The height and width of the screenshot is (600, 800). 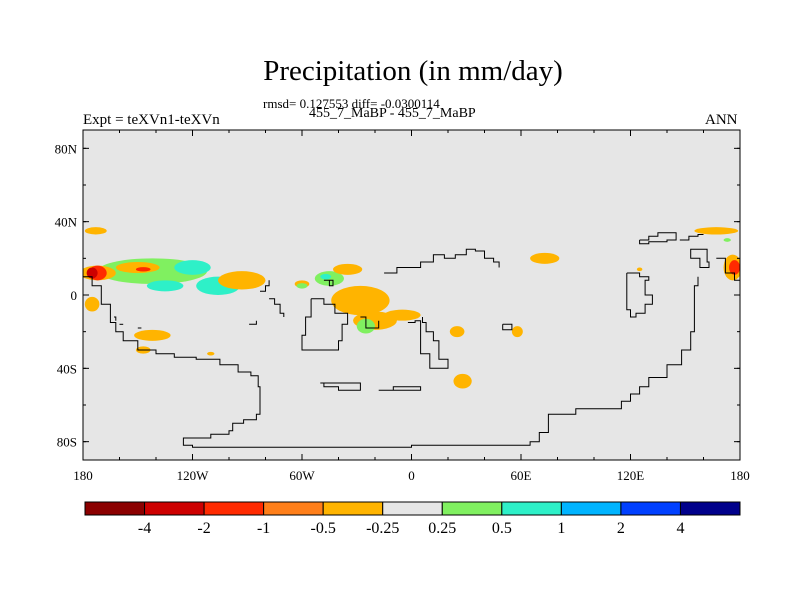 What do you see at coordinates (502, 528) in the screenshot?
I see `colorbar-label: 0.5` at bounding box center [502, 528].